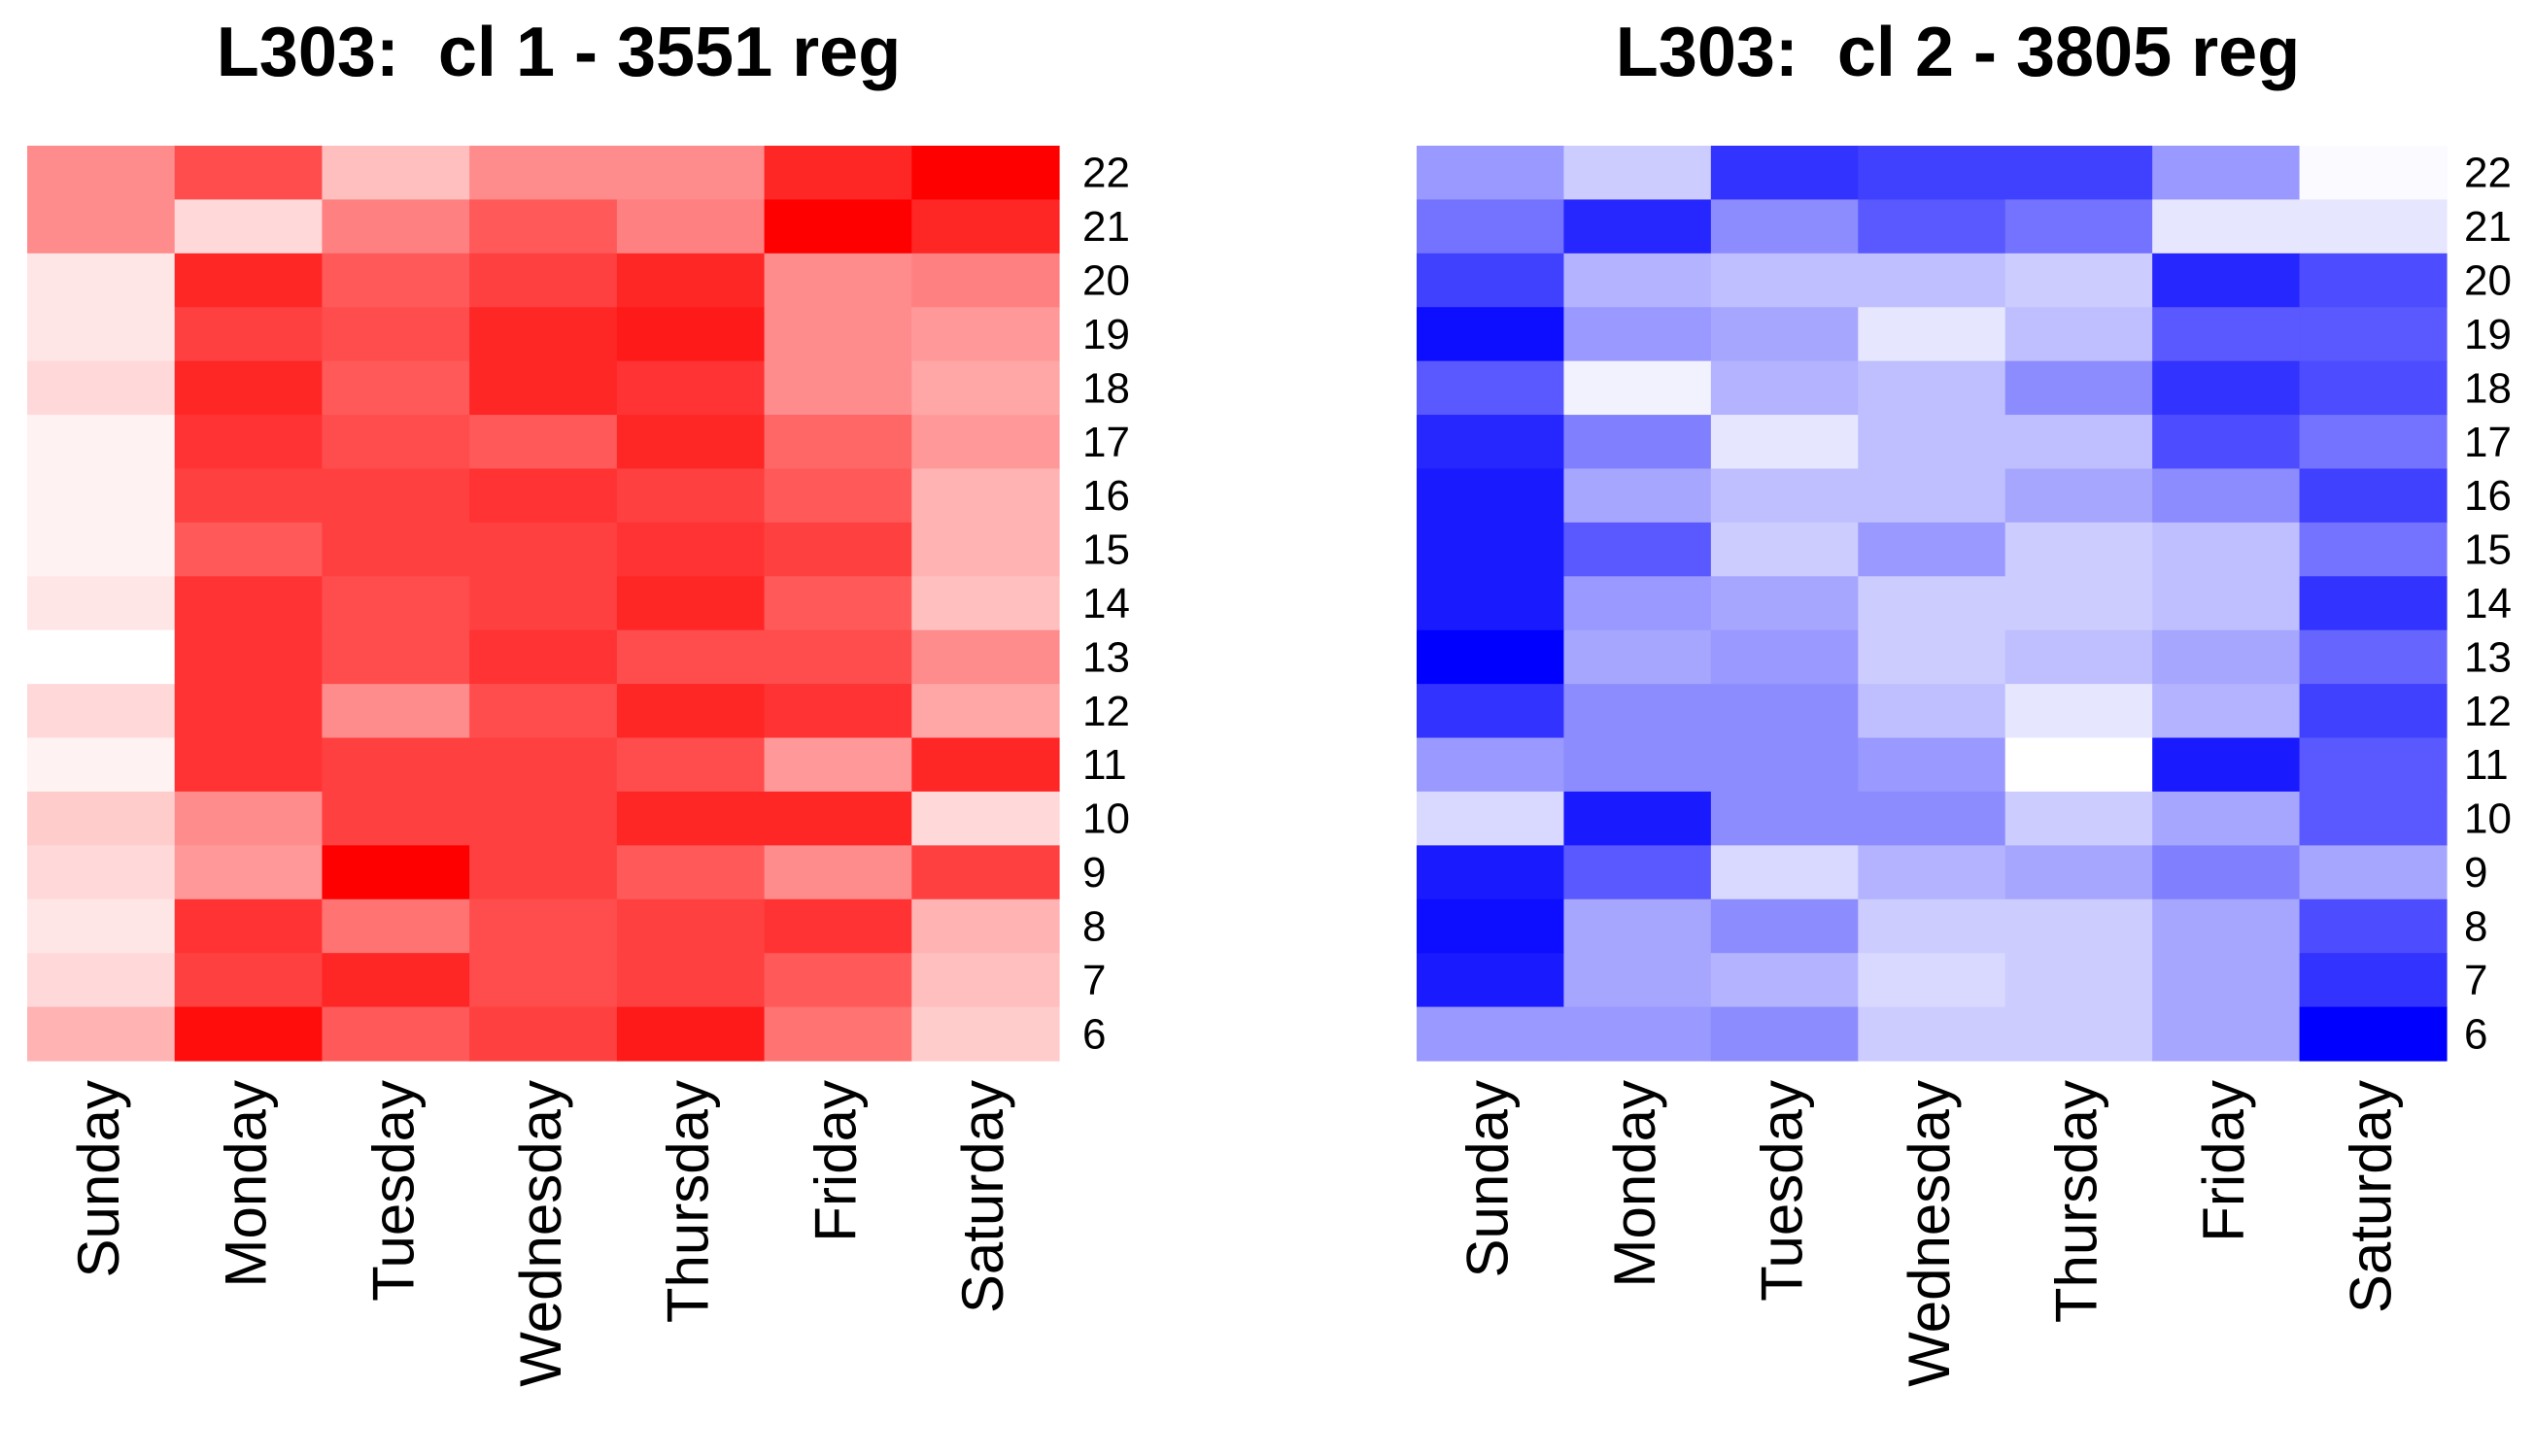 The height and width of the screenshot is (1456, 2534). What do you see at coordinates (2488, 334) in the screenshot?
I see `y-tick-label: 19` at bounding box center [2488, 334].